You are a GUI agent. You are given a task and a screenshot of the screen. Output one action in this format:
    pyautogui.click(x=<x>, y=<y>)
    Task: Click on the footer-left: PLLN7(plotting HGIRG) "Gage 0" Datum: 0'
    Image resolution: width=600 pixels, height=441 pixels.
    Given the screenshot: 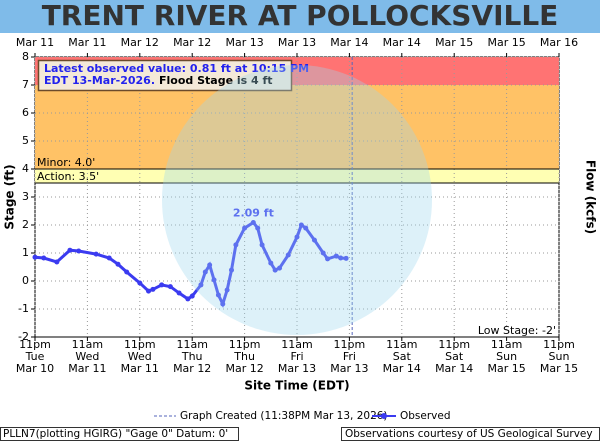 What is the action you would take?
    pyautogui.click(x=115, y=434)
    